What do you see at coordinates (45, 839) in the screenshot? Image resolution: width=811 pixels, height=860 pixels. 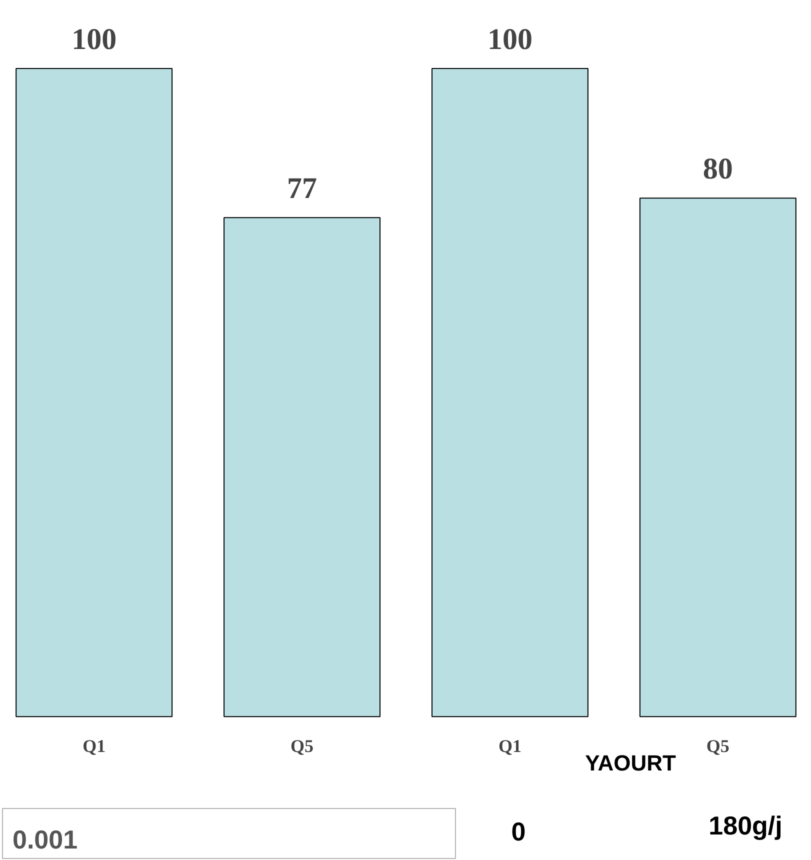 I see `text: 0.001` at bounding box center [45, 839].